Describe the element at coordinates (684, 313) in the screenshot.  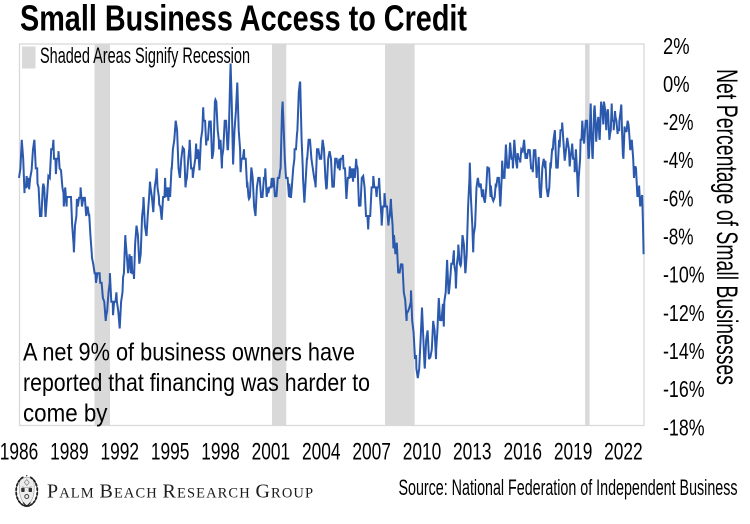
I see `svg-text: -12%` at that location.